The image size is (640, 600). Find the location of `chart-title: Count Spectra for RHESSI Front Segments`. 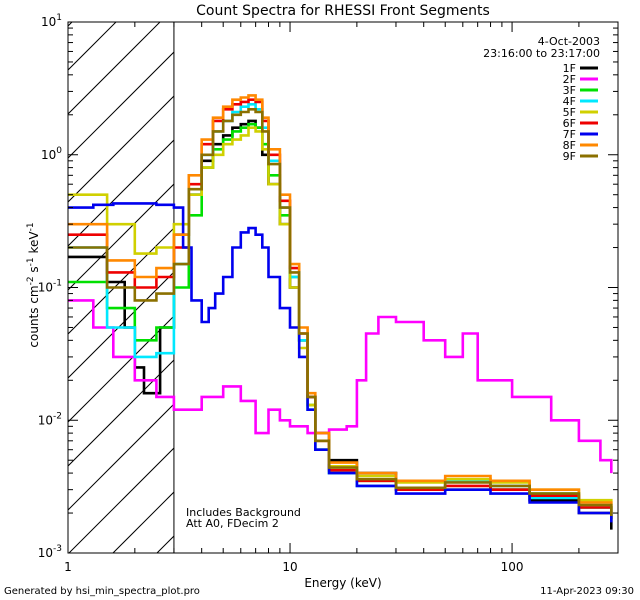

chart-title: Count Spectra for RHESSI Front Segments is located at coordinates (343, 11).